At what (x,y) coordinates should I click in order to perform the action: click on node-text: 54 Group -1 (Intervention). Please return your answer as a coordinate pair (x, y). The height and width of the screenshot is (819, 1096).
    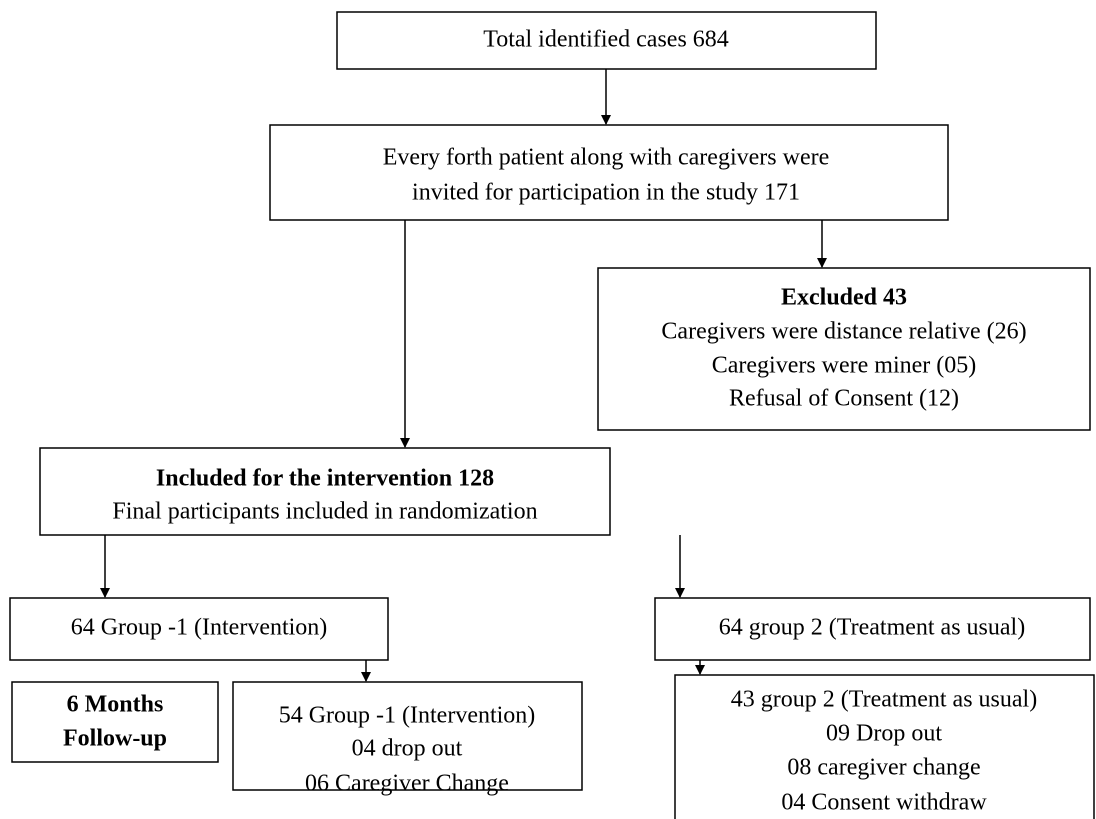
    Looking at the image, I should click on (407, 716).